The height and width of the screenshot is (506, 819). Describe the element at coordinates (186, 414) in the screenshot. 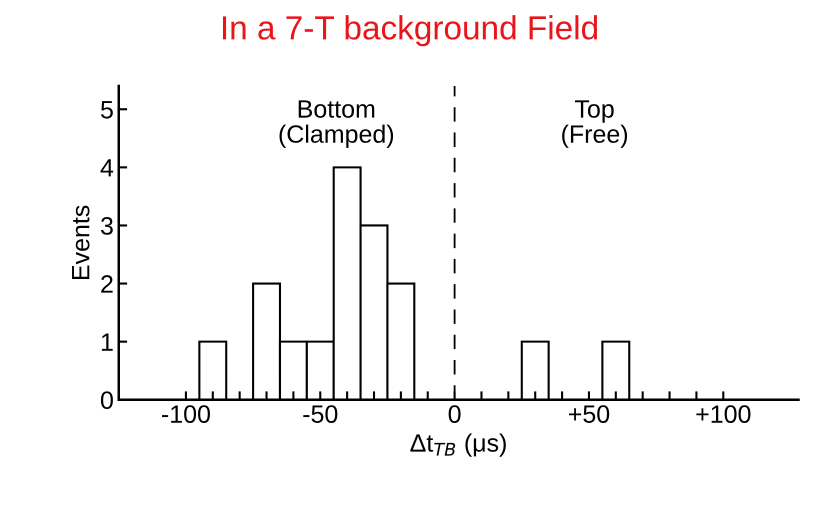

I see `x-tick-label: -100` at that location.